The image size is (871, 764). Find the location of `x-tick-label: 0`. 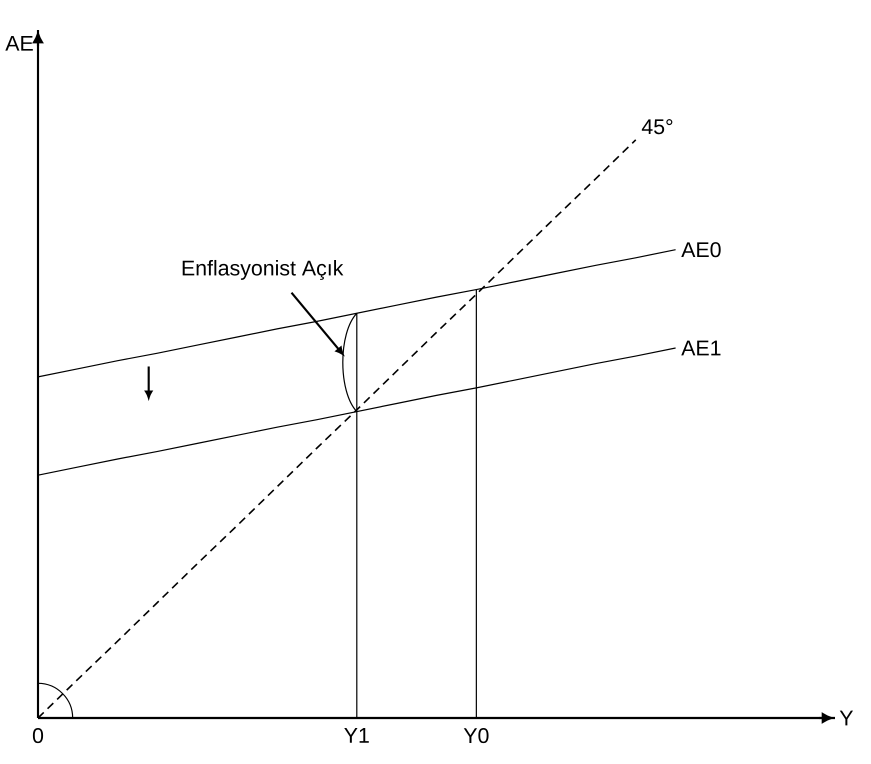

x-tick-label: 0 is located at coordinates (38, 736).